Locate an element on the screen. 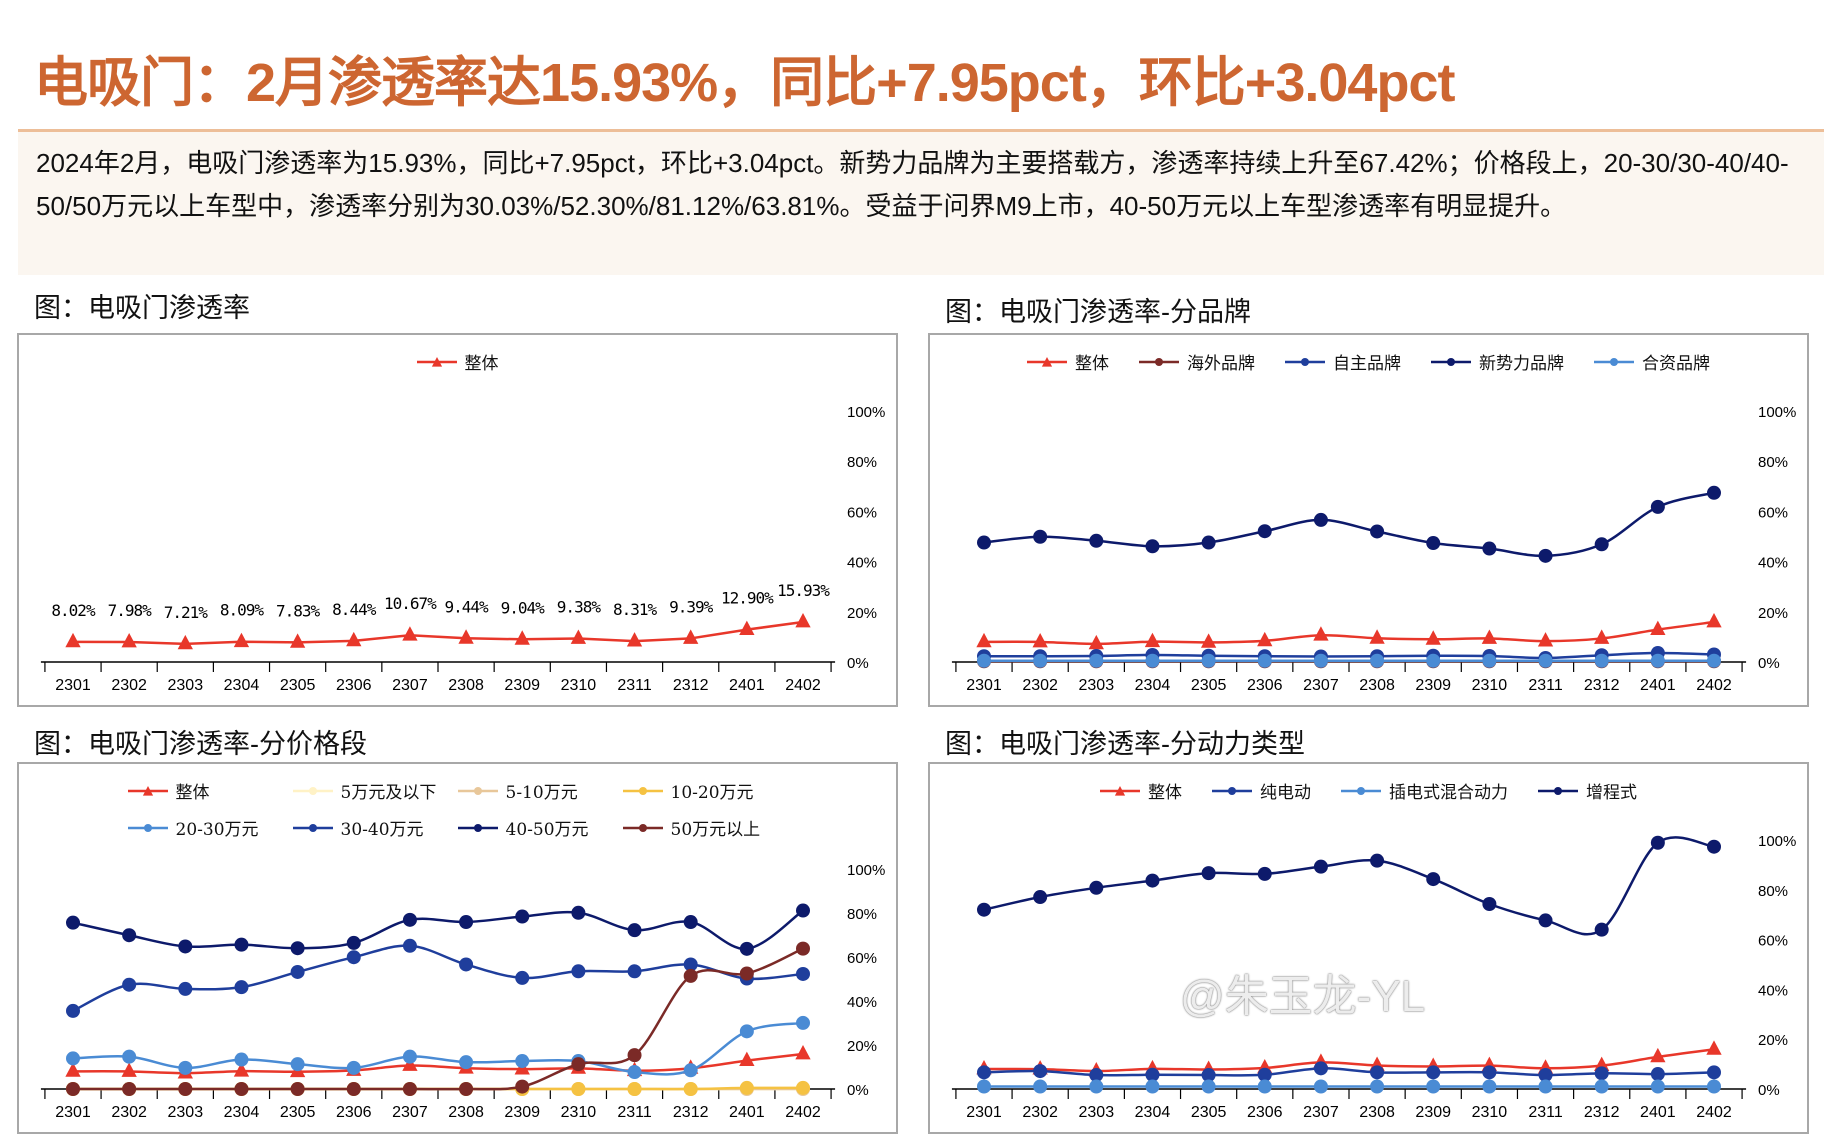 The image size is (1824, 1136). legend-label: 5万元及以下 is located at coordinates (388, 793).